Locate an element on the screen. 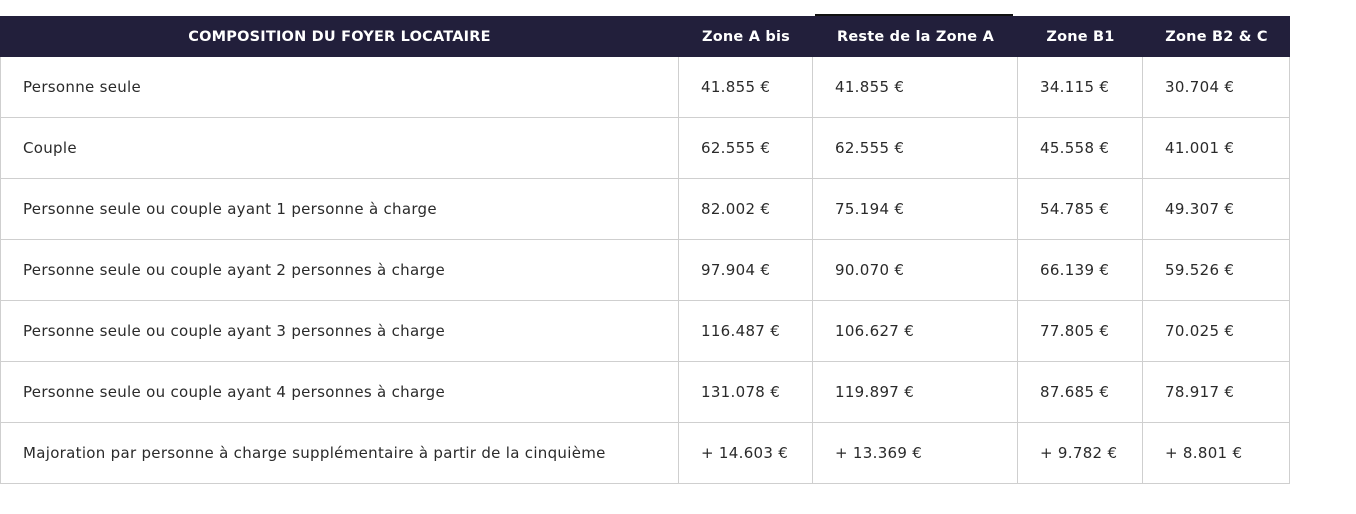  row-label: Couple is located at coordinates (339, 148).